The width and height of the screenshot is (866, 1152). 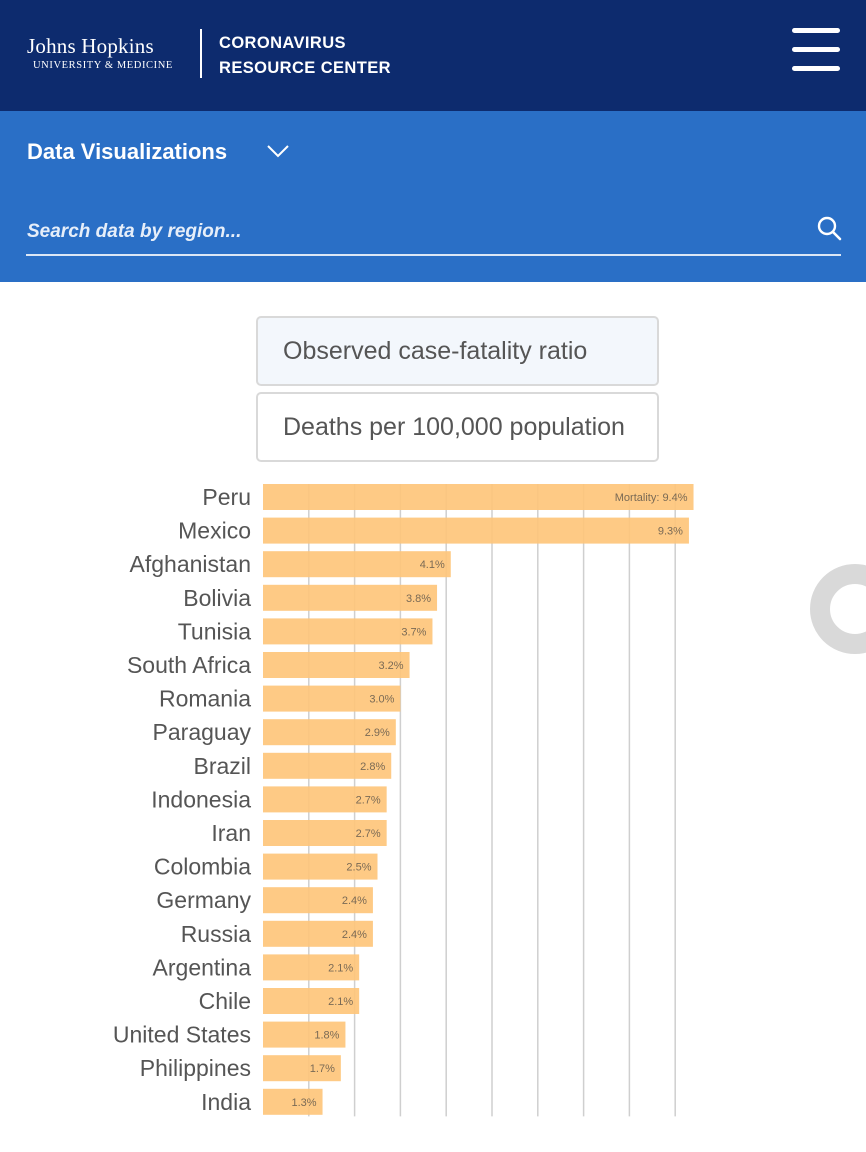 What do you see at coordinates (103, 65) in the screenshot?
I see `jhu-logo-subline: UNIVERSITY & MEDICINE` at bounding box center [103, 65].